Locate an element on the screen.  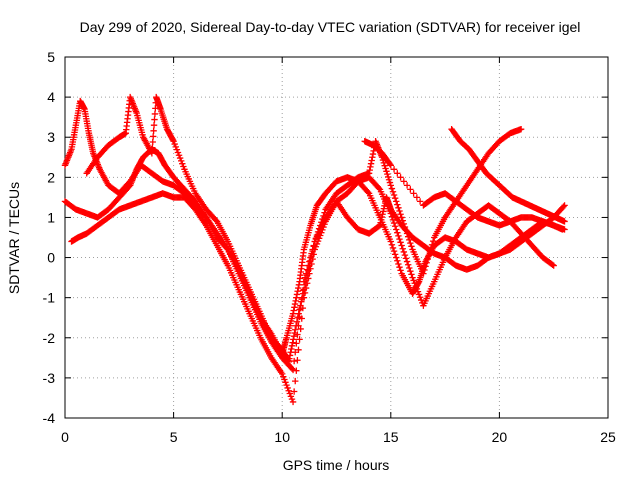
y-tick-label: -1 is located at coordinates (49, 298).